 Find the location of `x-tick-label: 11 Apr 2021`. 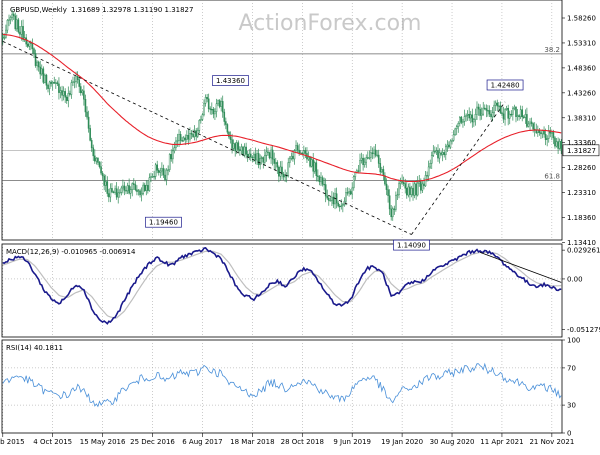

x-tick-label: 11 Apr 2021 is located at coordinates (501, 442).